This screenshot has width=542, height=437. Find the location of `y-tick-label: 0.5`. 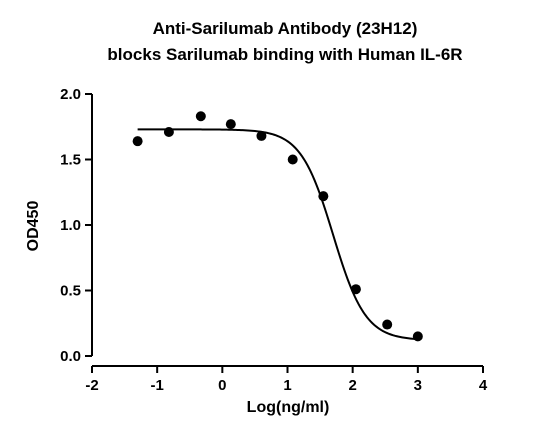

y-tick-label: 0.5 is located at coordinates (70, 291).